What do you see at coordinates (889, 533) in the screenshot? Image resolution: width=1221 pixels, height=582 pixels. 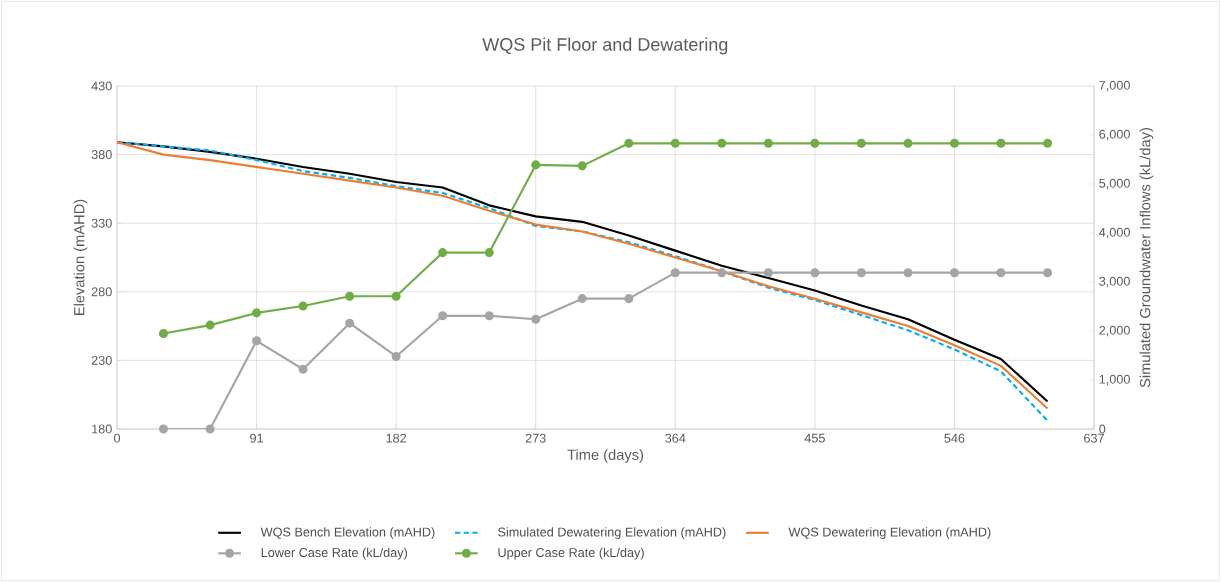 I see `legend-label: WQS Dewatering Elevation (mAHD)` at bounding box center [889, 533].